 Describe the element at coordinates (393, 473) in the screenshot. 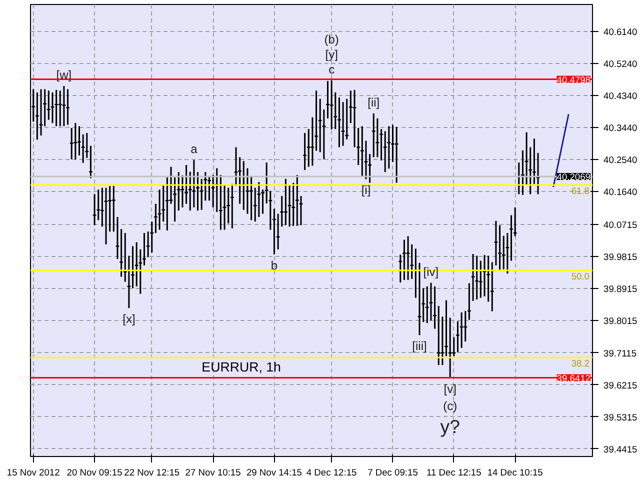

I see `x-tick-label: 7 Dec 09:15` at that location.